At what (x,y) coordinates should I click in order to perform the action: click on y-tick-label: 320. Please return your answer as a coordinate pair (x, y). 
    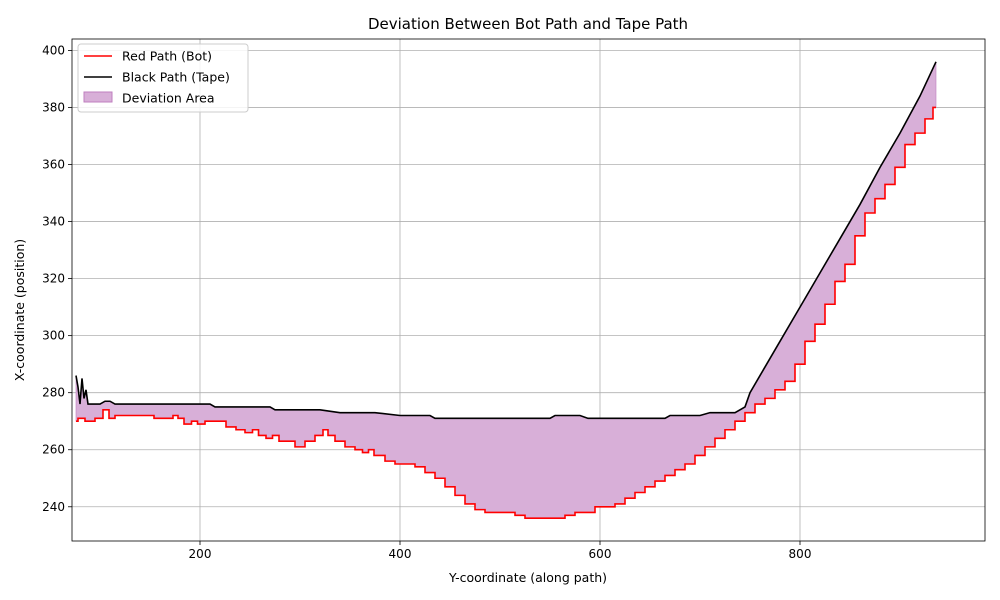
    Looking at the image, I should click on (53, 279).